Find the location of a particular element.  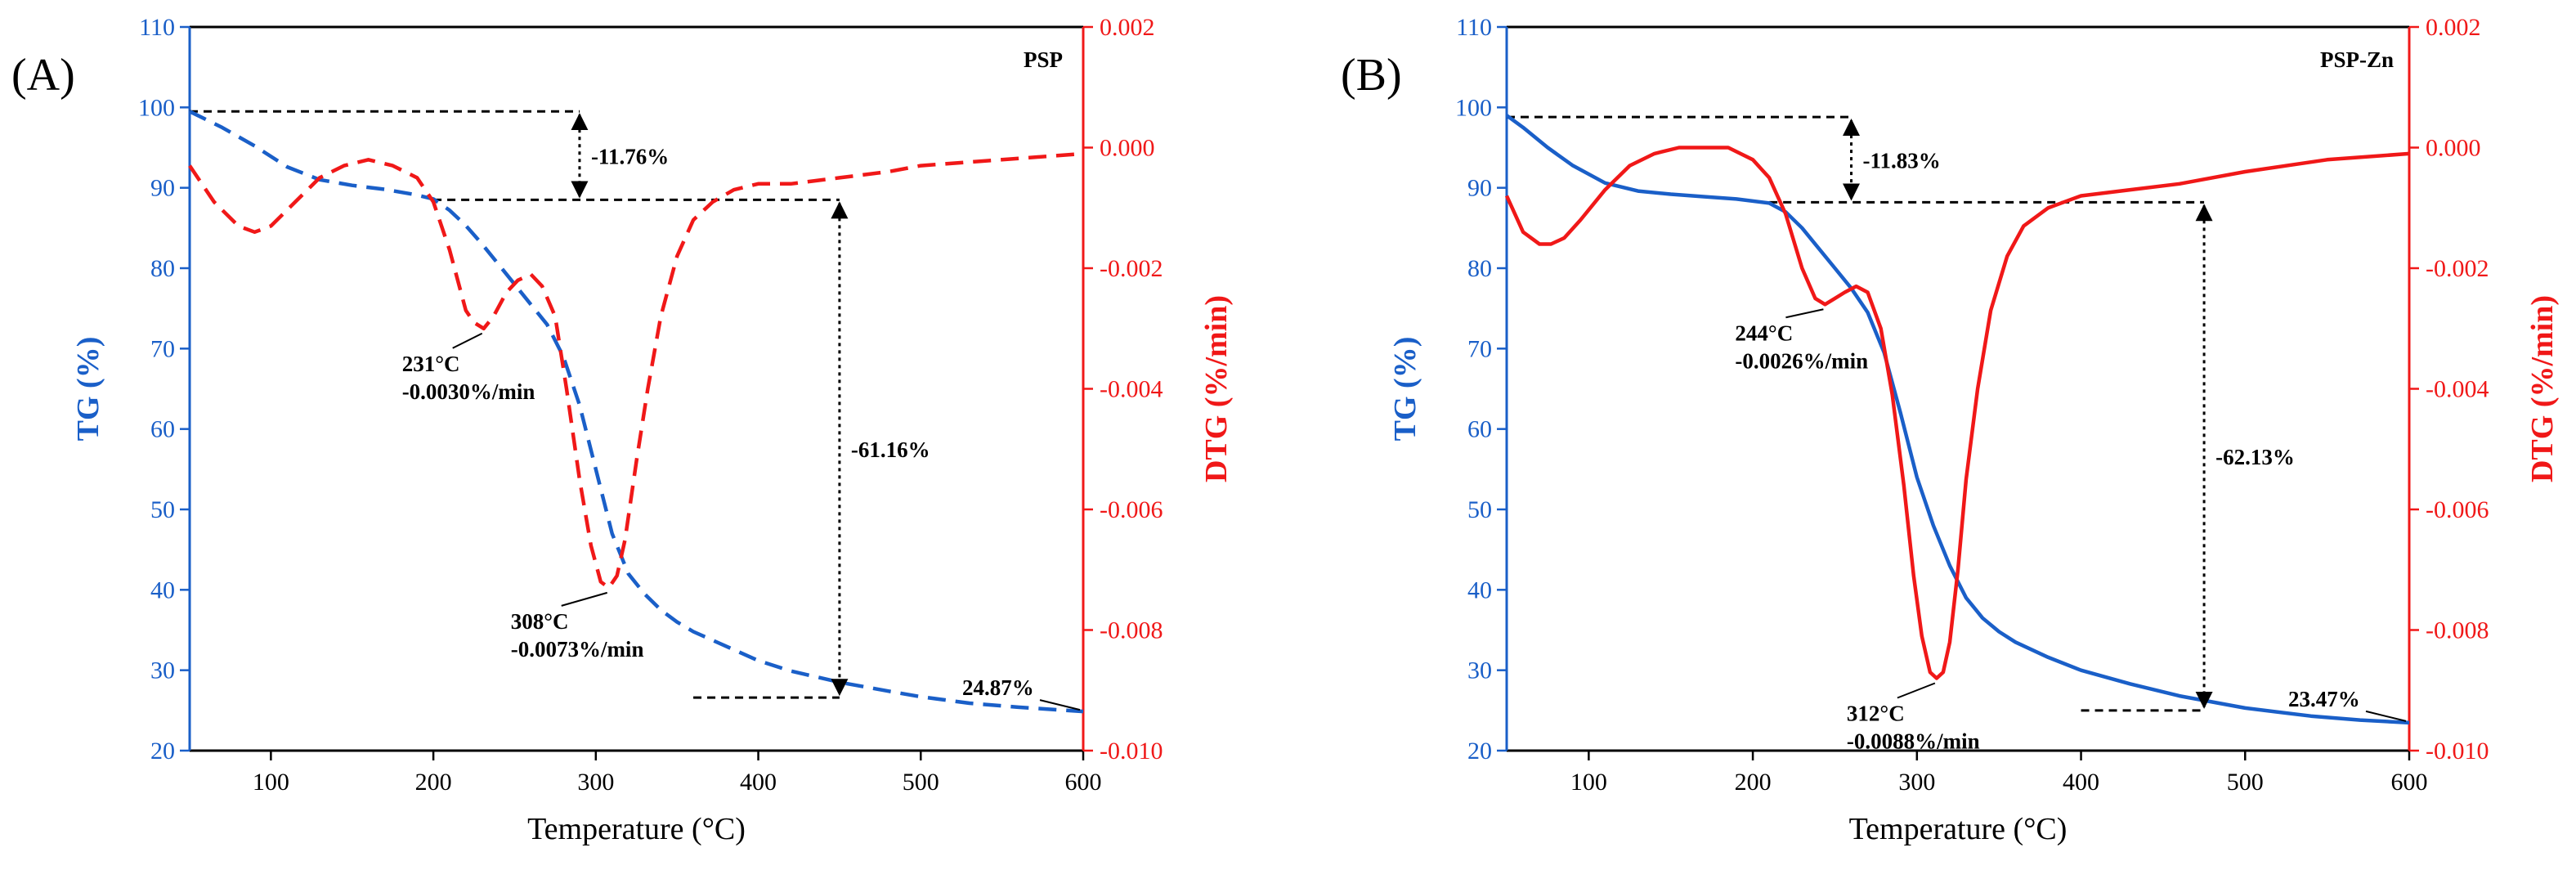

peak-temperature-label: 308°C is located at coordinates (540, 621).